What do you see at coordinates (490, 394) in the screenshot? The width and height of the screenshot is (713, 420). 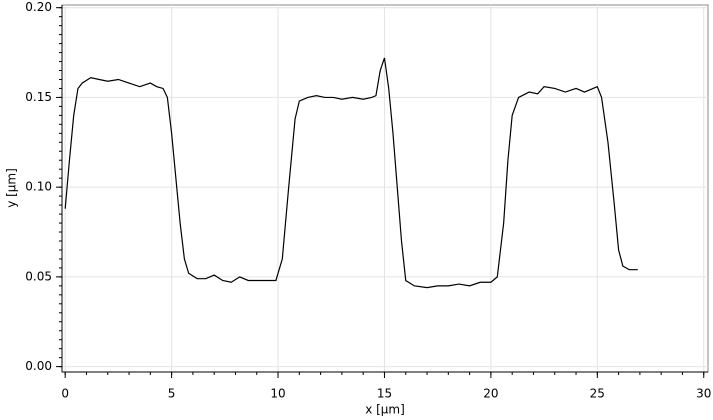 I see `x-tick-label: 20` at bounding box center [490, 394].